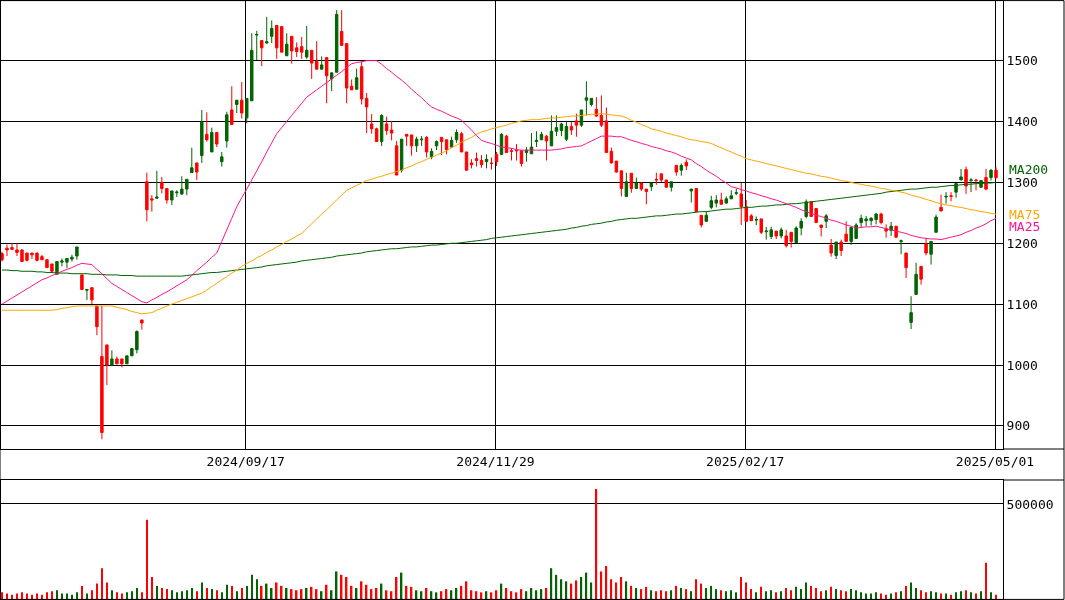  What do you see at coordinates (1022, 61) in the screenshot?
I see `y-tick-label: 1500` at bounding box center [1022, 61].